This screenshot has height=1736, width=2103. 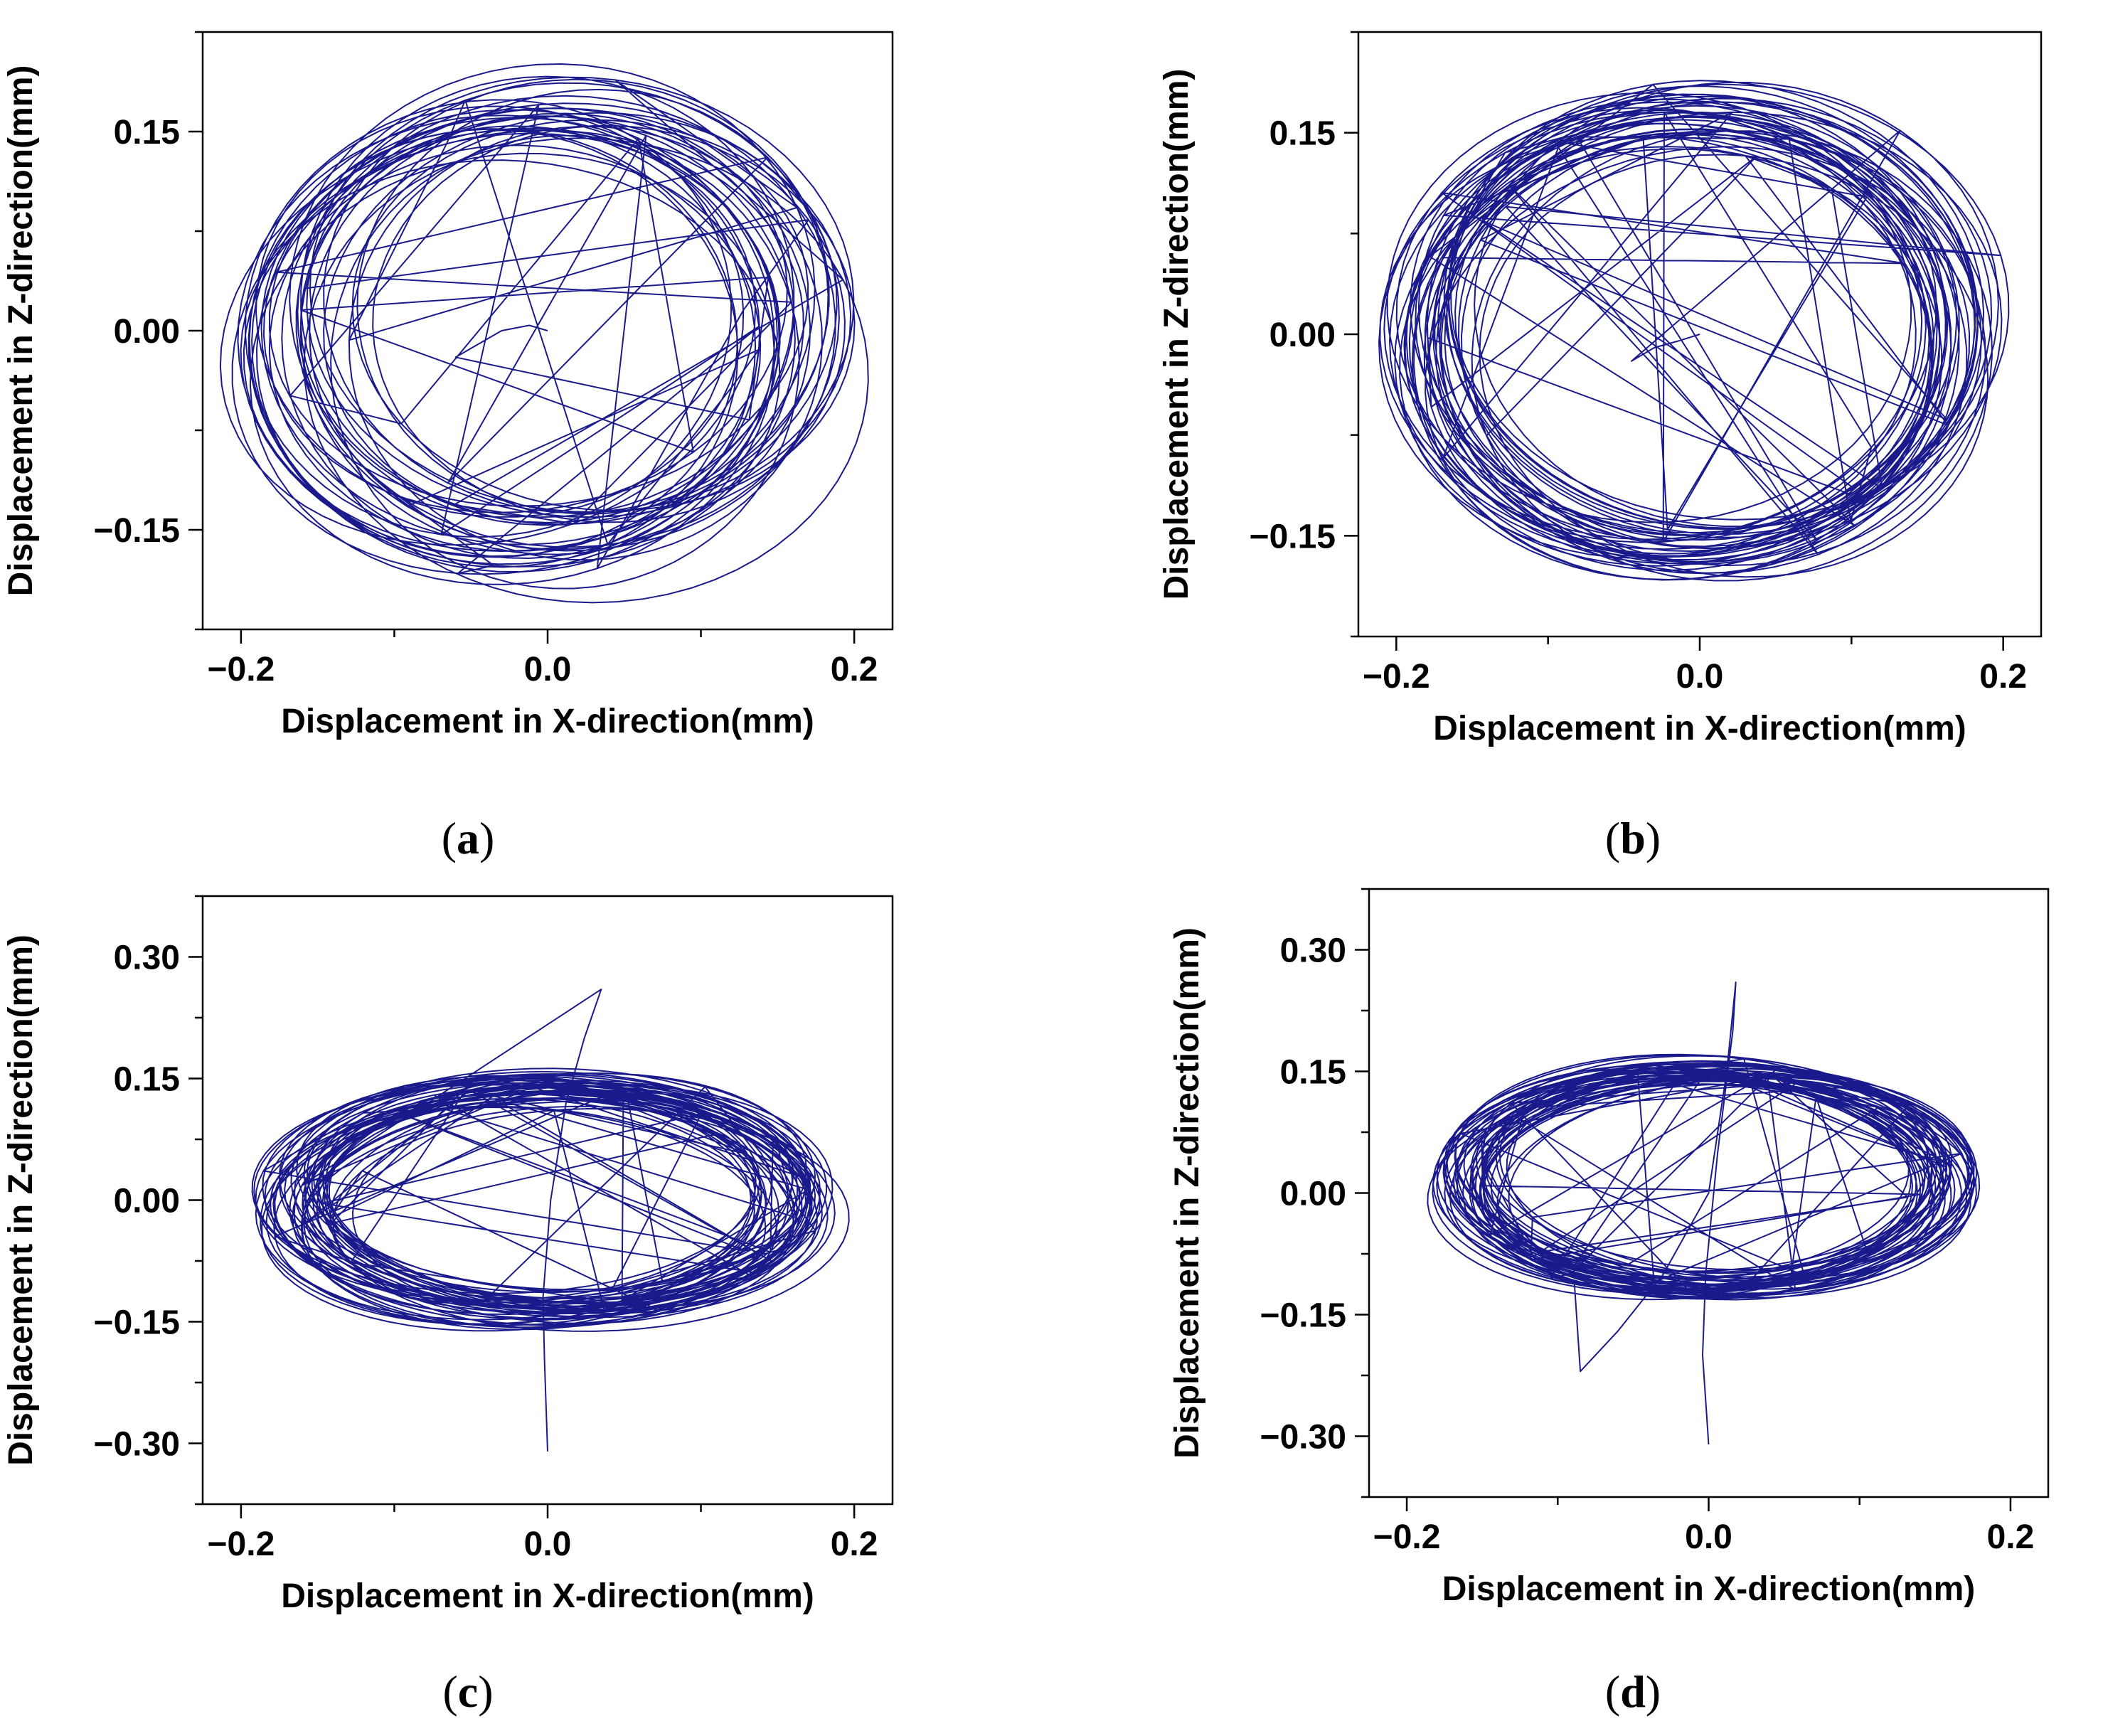 I want to click on panel-caption-letter: d, so click(x=1633, y=1691).